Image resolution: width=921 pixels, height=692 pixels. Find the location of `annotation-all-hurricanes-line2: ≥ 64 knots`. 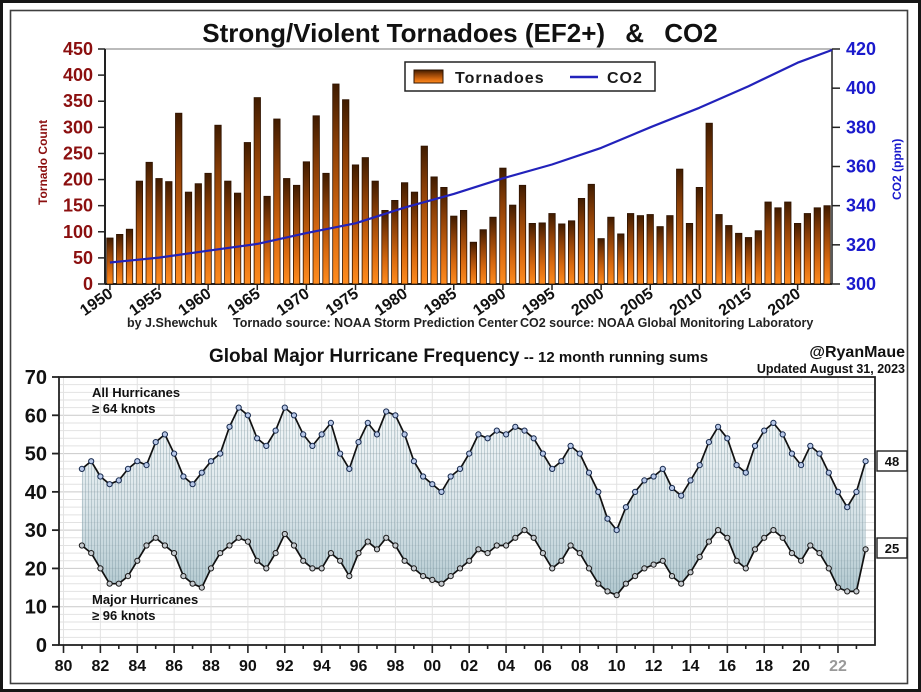

annotation-all-hurricanes-line2: ≥ 64 knots is located at coordinates (124, 408).